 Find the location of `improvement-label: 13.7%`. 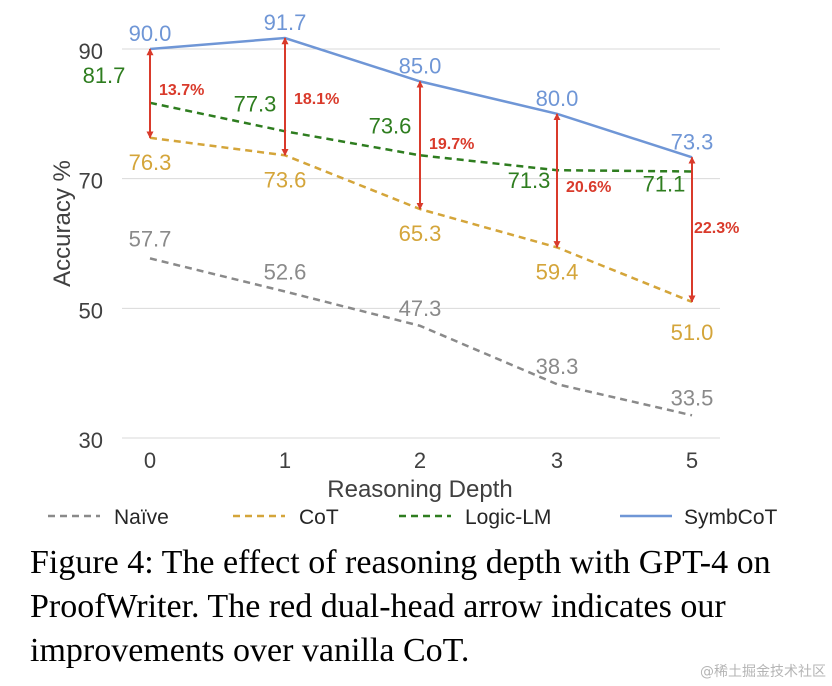

improvement-label: 13.7% is located at coordinates (181, 90).